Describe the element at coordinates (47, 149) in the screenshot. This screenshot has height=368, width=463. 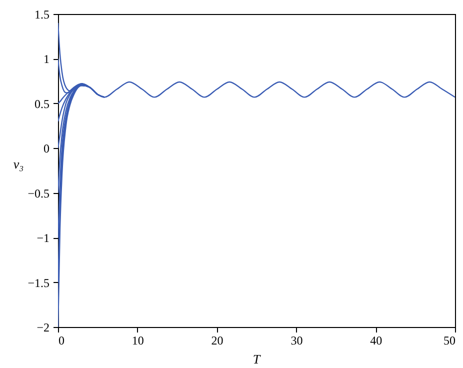
I see `y-tick-label: 0` at that location.